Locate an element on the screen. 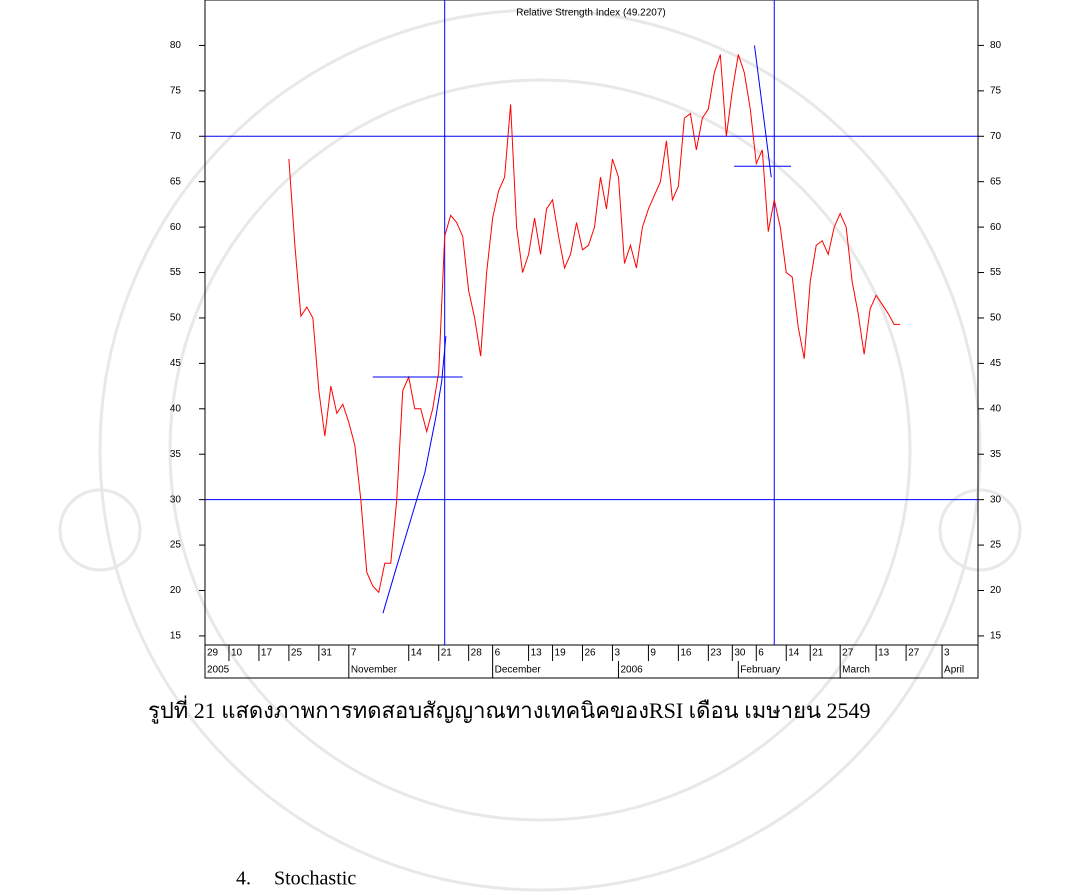 This screenshot has width=1077, height=895. y-tick-label-right: 65 is located at coordinates (996, 181).